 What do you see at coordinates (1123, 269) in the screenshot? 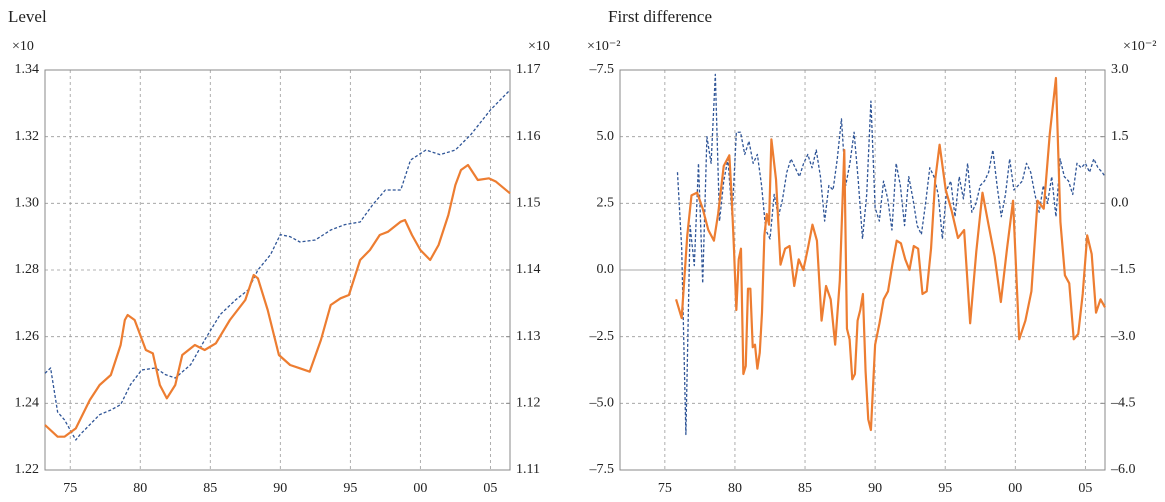
I see `y2-tick-label: –1.5` at bounding box center [1123, 269].